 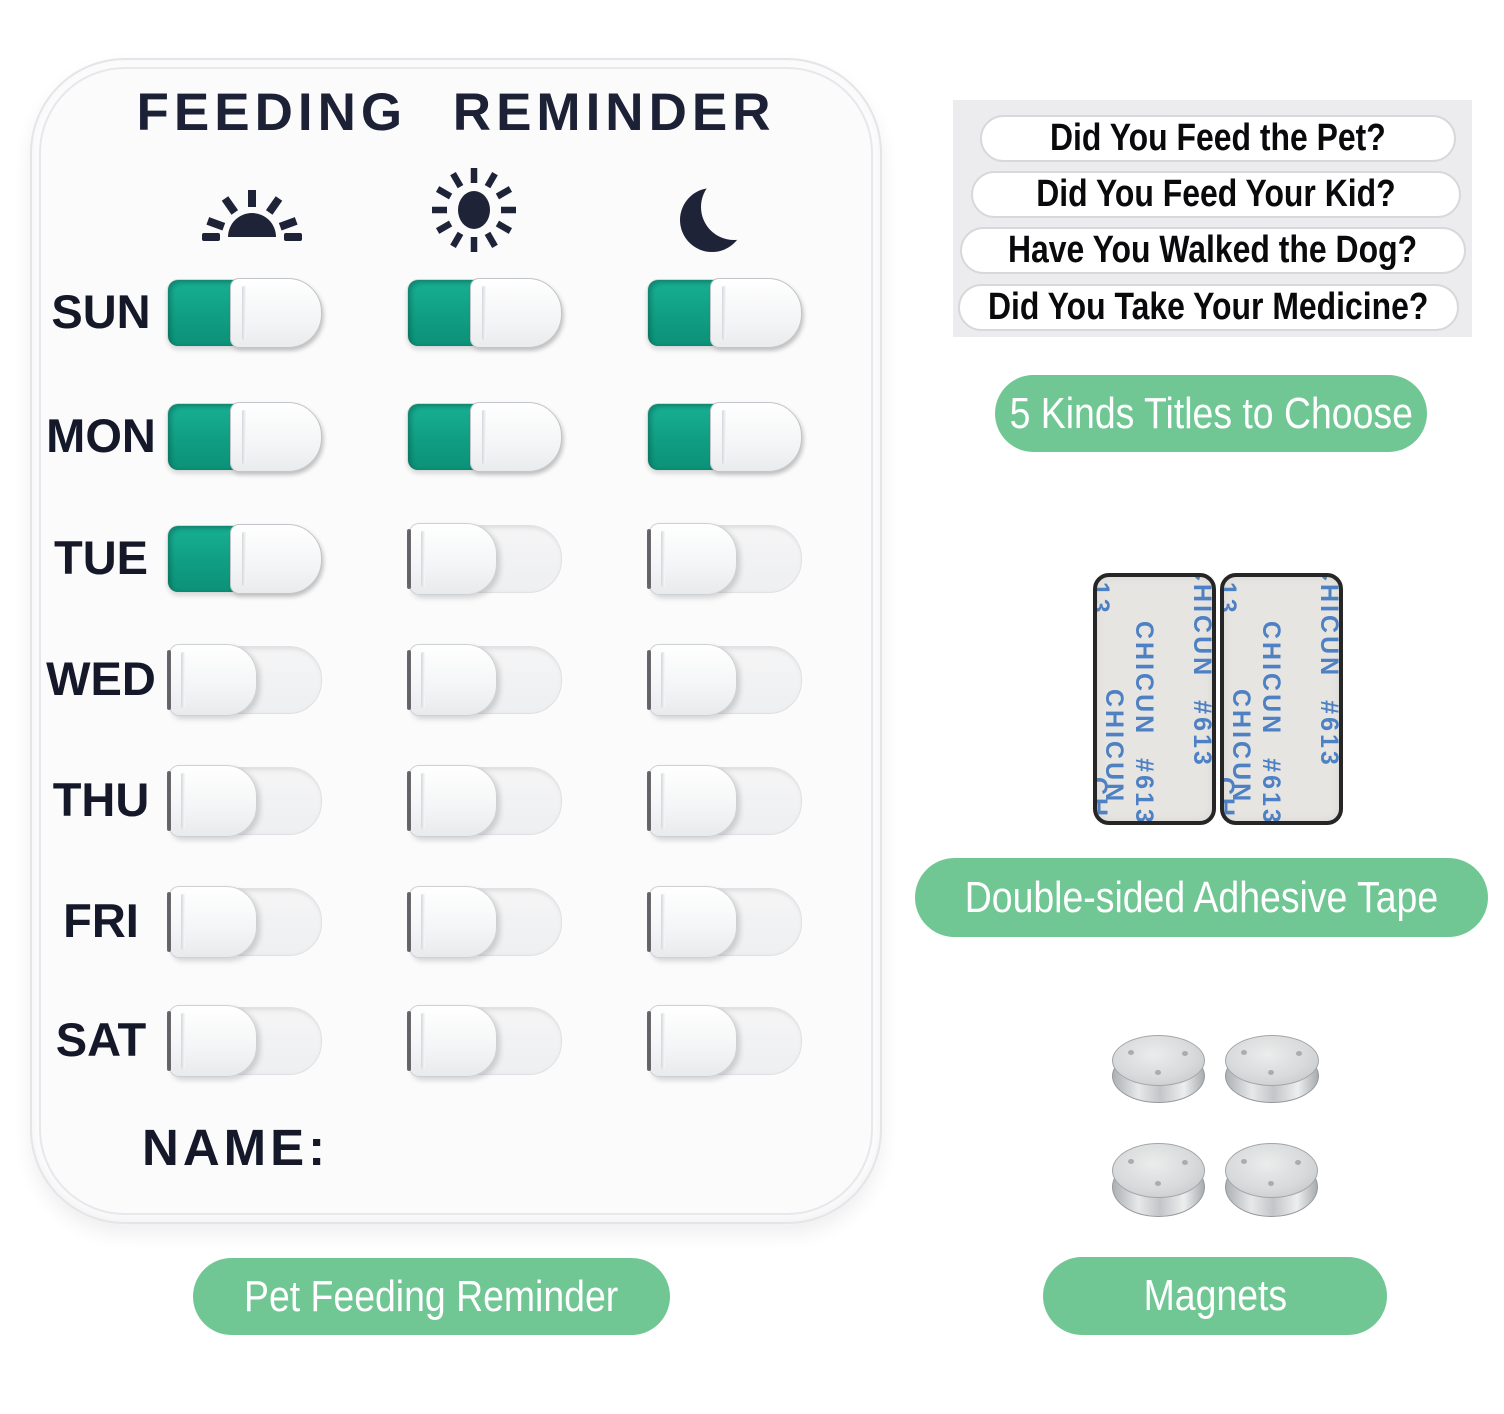 I want to click on title-sticker-text: Have You Walked the Dog?, so click(x=1213, y=250).